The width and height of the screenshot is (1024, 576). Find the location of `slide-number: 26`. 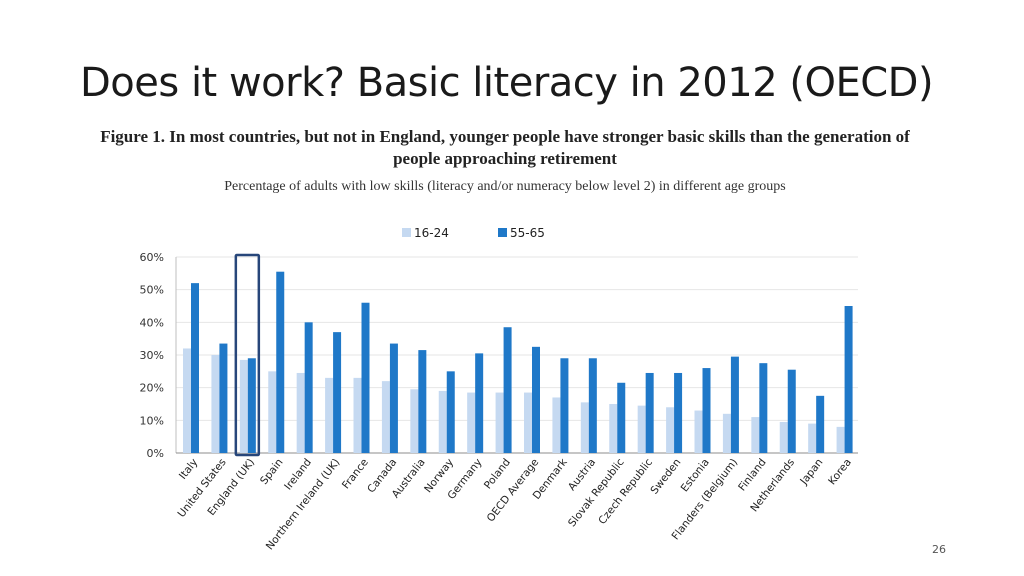

slide-number: 26 is located at coordinates (939, 549).